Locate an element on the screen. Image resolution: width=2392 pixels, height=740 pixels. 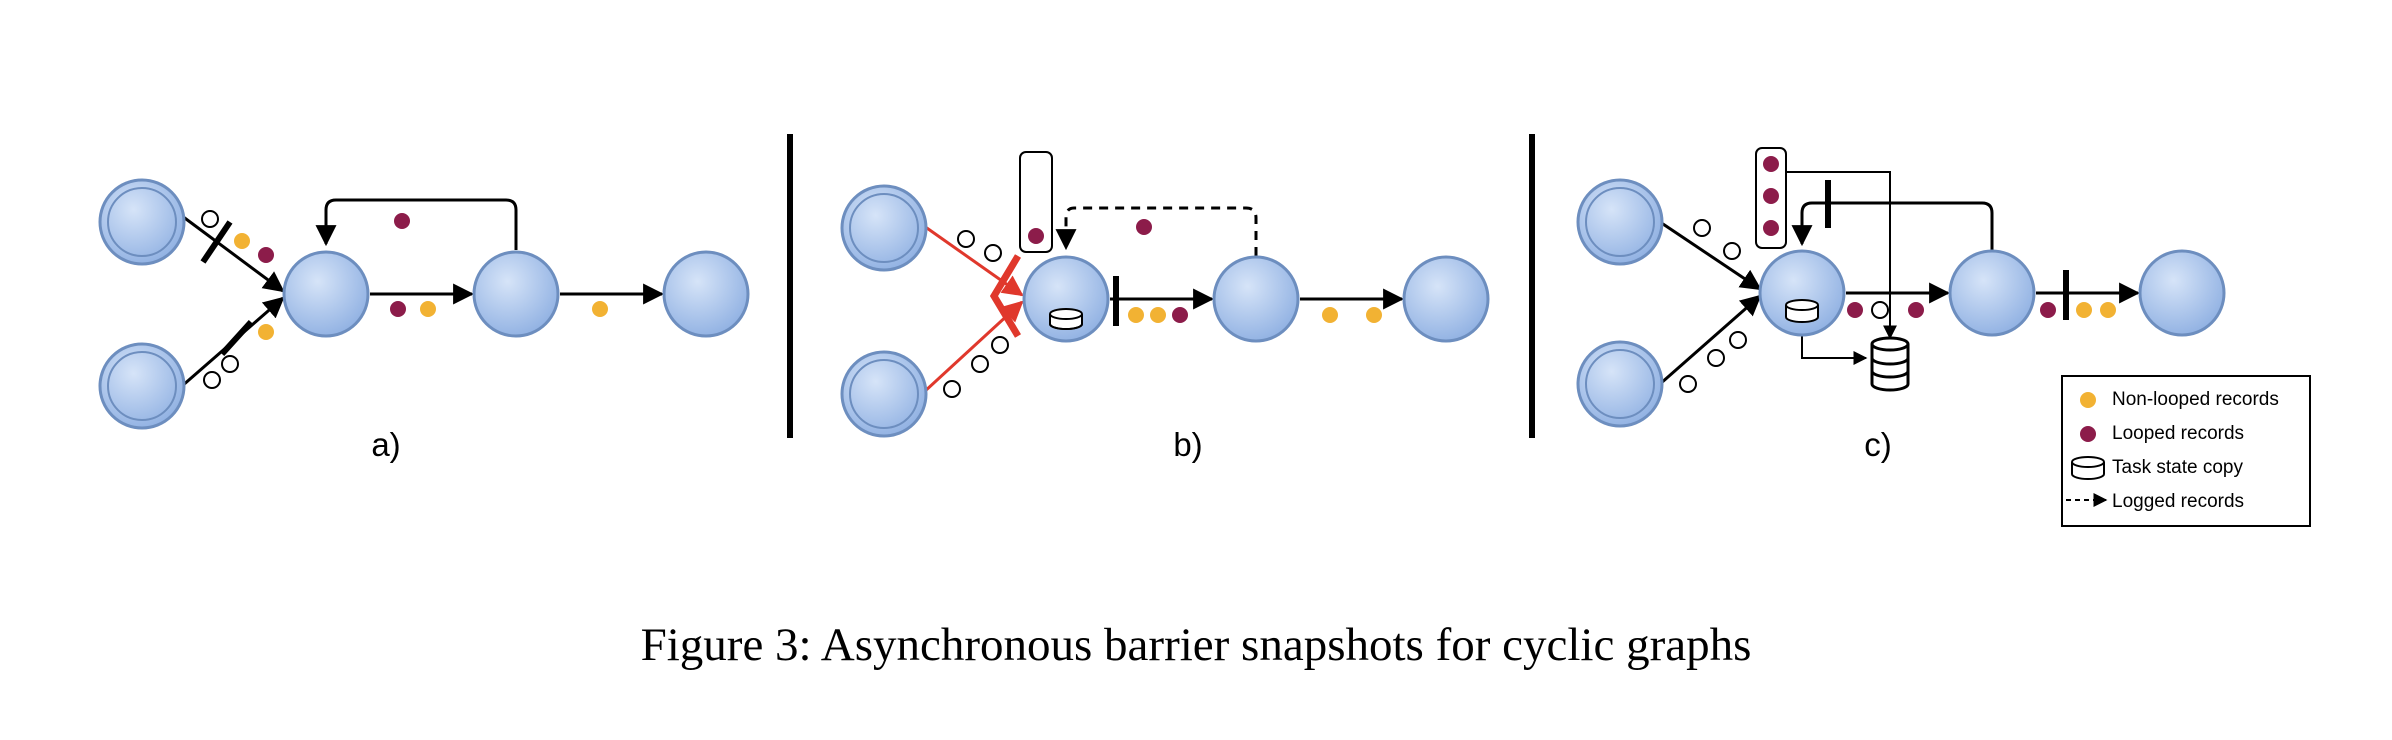
panel-label-c: c) is located at coordinates (1878, 444).